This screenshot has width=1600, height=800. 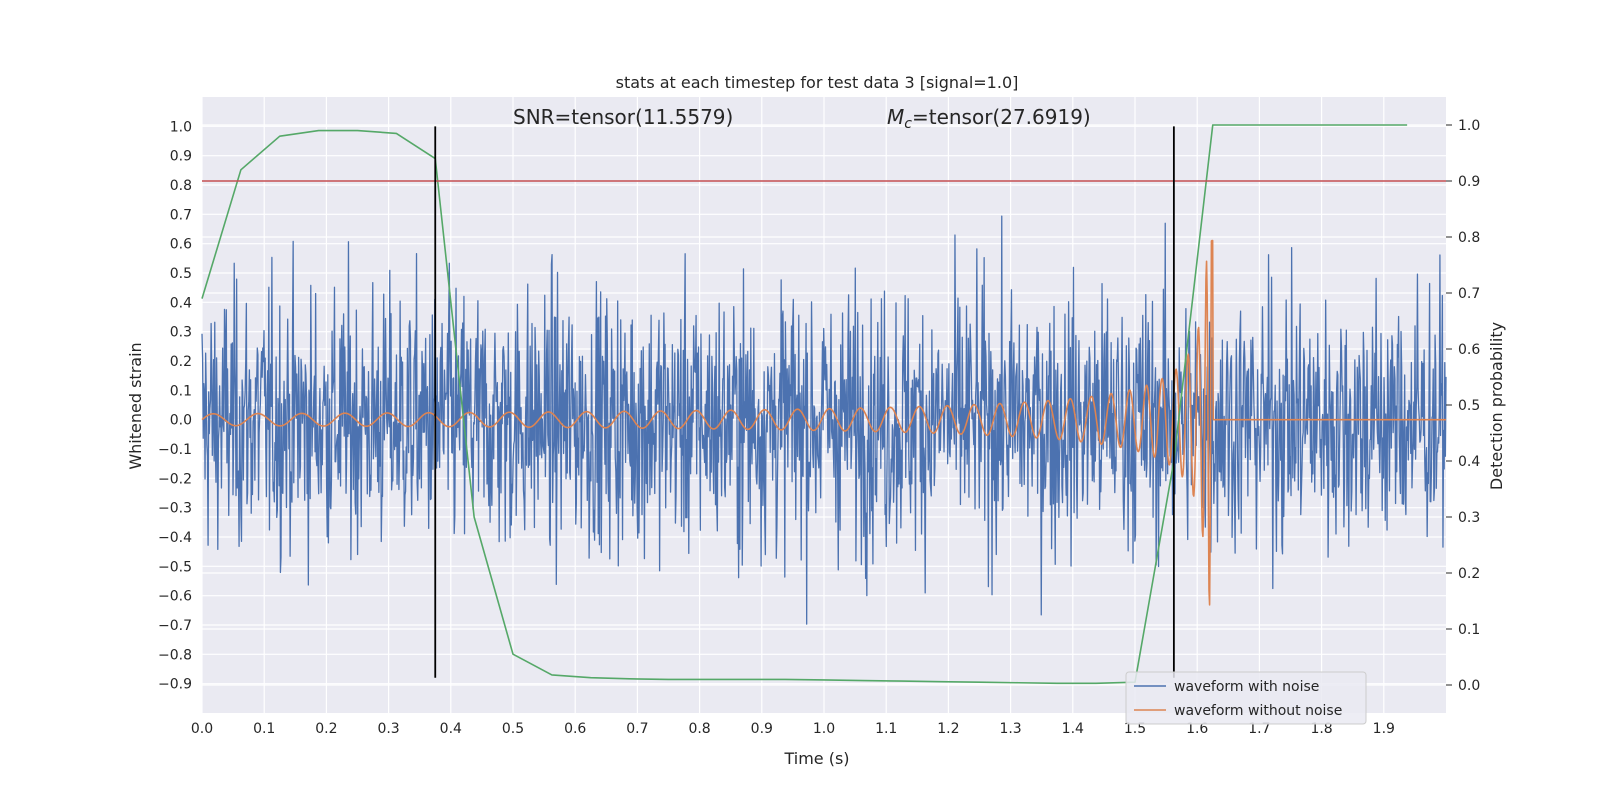 What do you see at coordinates (886, 729) in the screenshot?
I see `x-tick-label: 1.1` at bounding box center [886, 729].